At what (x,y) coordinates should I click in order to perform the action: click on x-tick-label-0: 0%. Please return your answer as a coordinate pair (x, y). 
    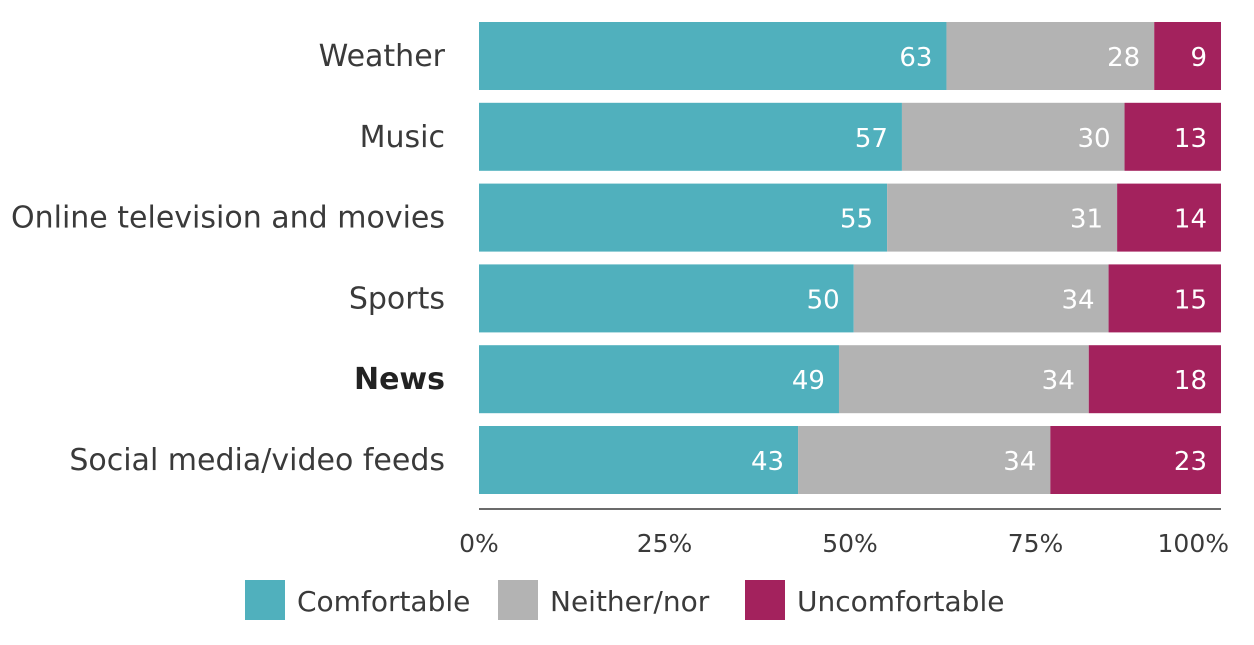
    Looking at the image, I should click on (479, 543).